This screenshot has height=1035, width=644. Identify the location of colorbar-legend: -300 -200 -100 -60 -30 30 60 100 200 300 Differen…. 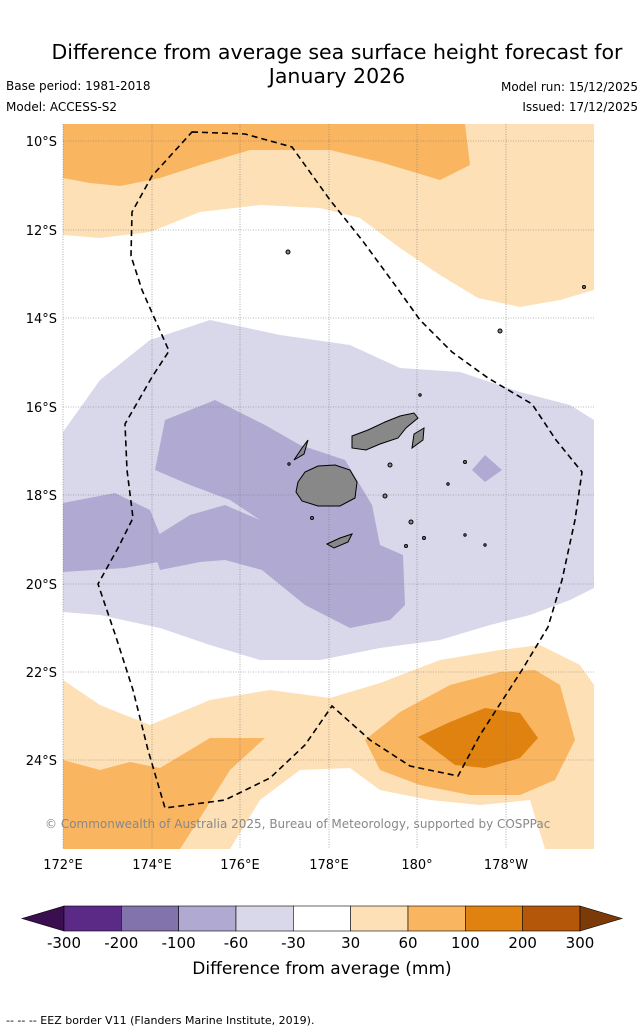
(322, 942).